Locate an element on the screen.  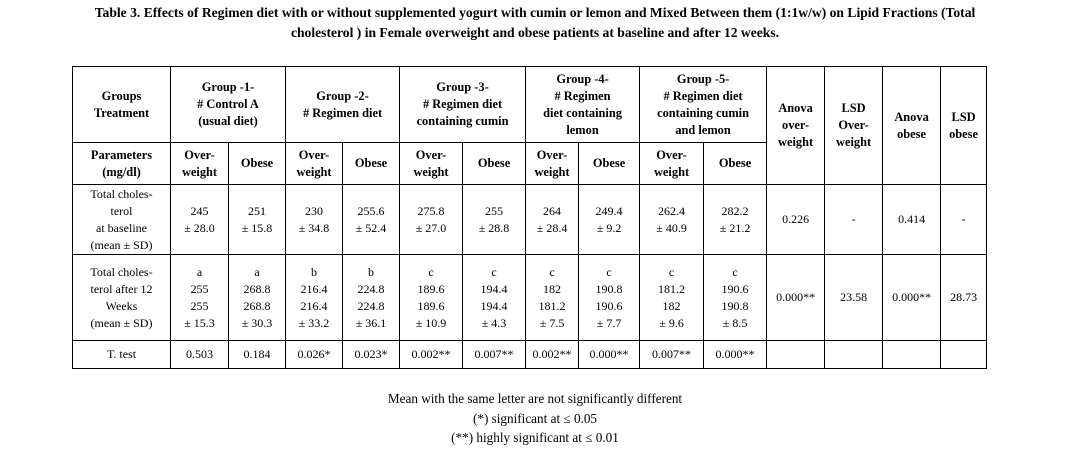
header-line: lemon is located at coordinates (582, 129).